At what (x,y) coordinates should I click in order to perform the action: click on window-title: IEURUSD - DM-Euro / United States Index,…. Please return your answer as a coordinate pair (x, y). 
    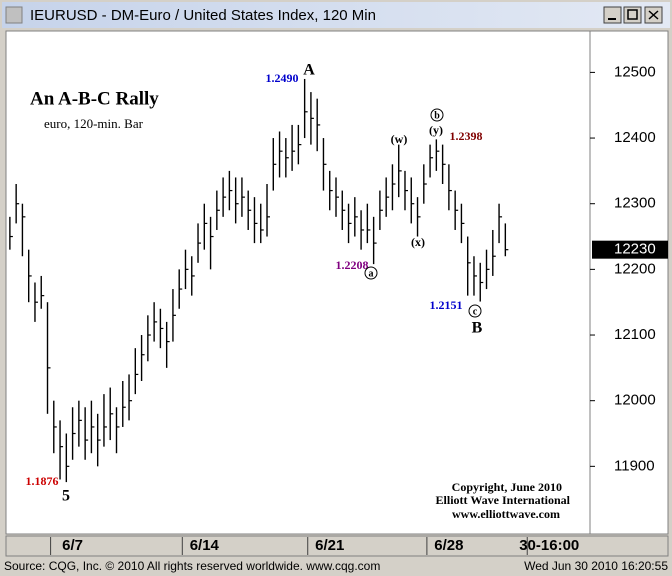
    Looking at the image, I should click on (203, 15).